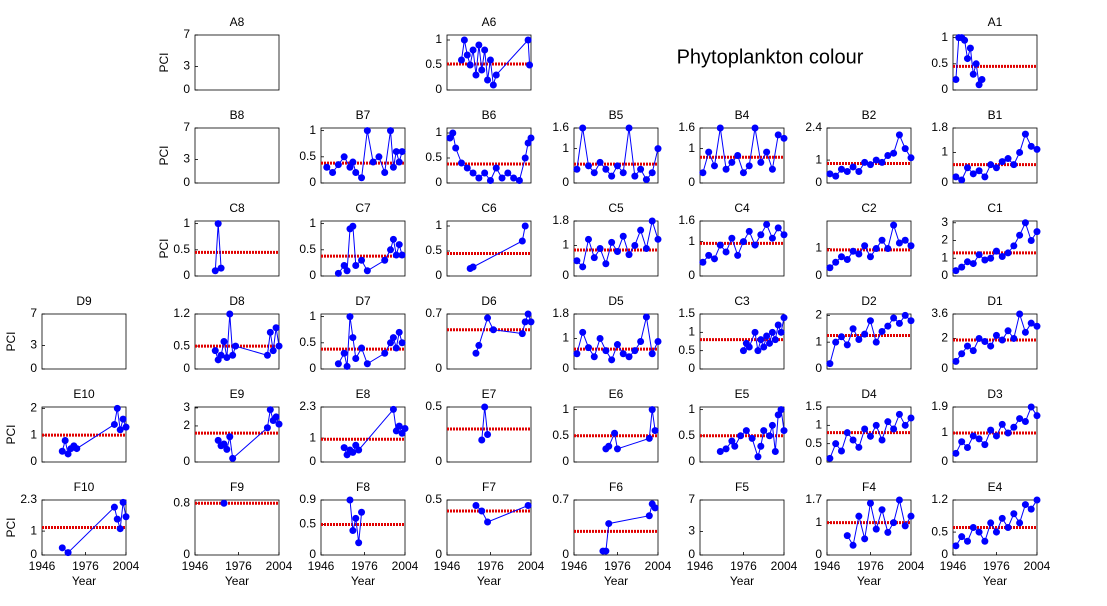 This screenshot has width=1107, height=606. What do you see at coordinates (686, 313) in the screenshot?
I see `y-tick-label: 1.5` at bounding box center [686, 313].